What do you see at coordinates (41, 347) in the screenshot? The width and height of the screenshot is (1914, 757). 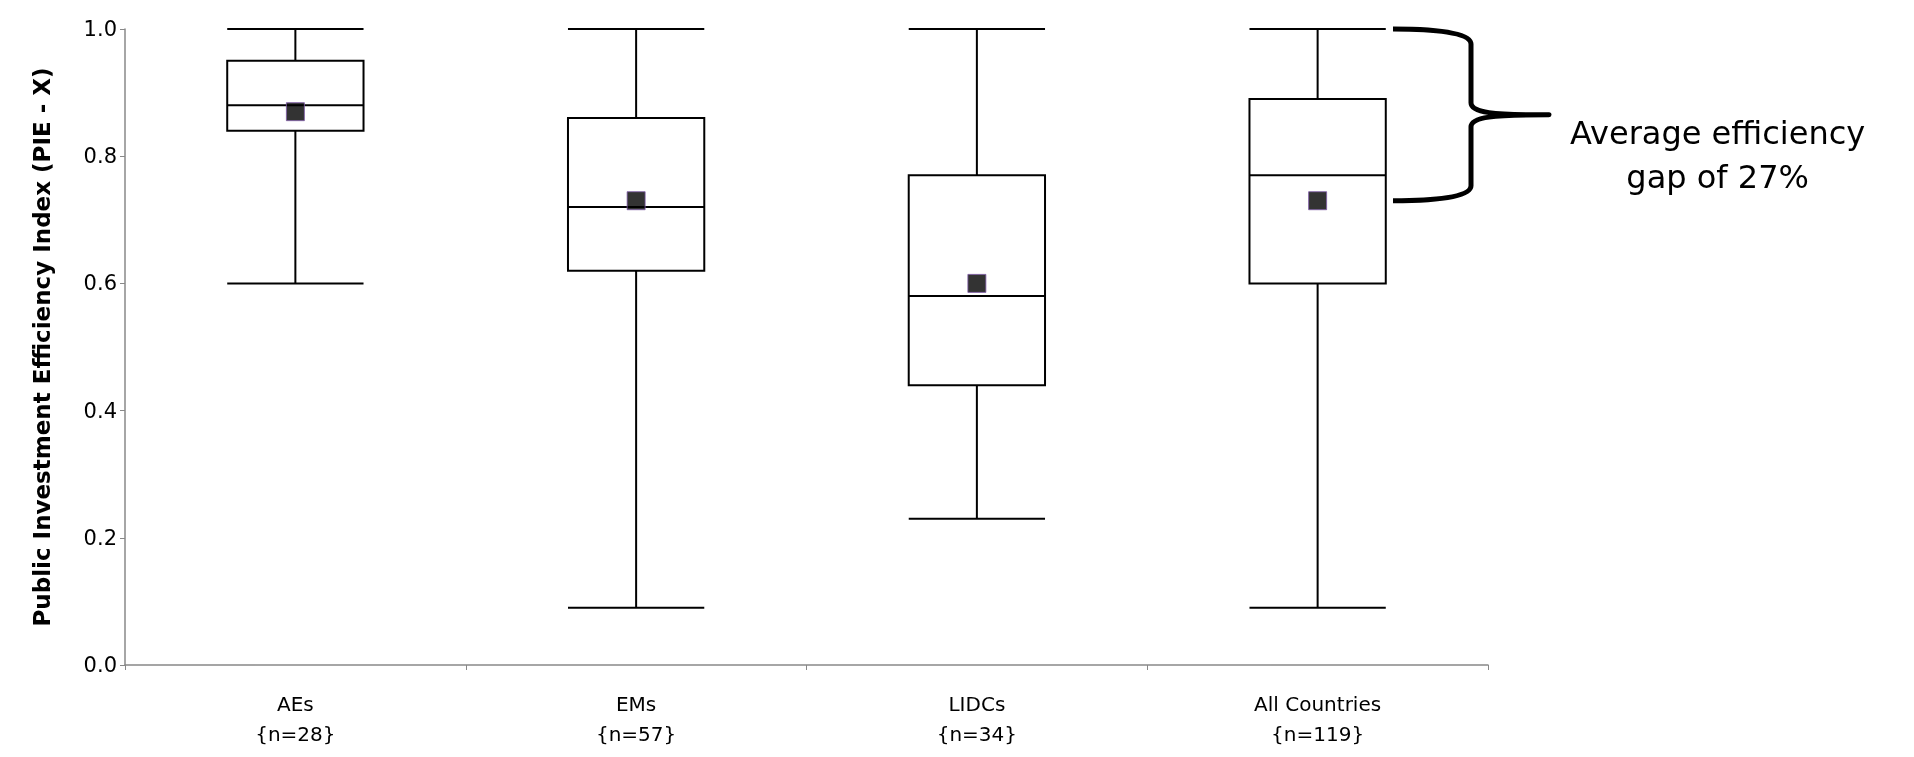 I see `y-axis-title: Public Investment Efficiency Index (PIE - X)` at bounding box center [41, 347].